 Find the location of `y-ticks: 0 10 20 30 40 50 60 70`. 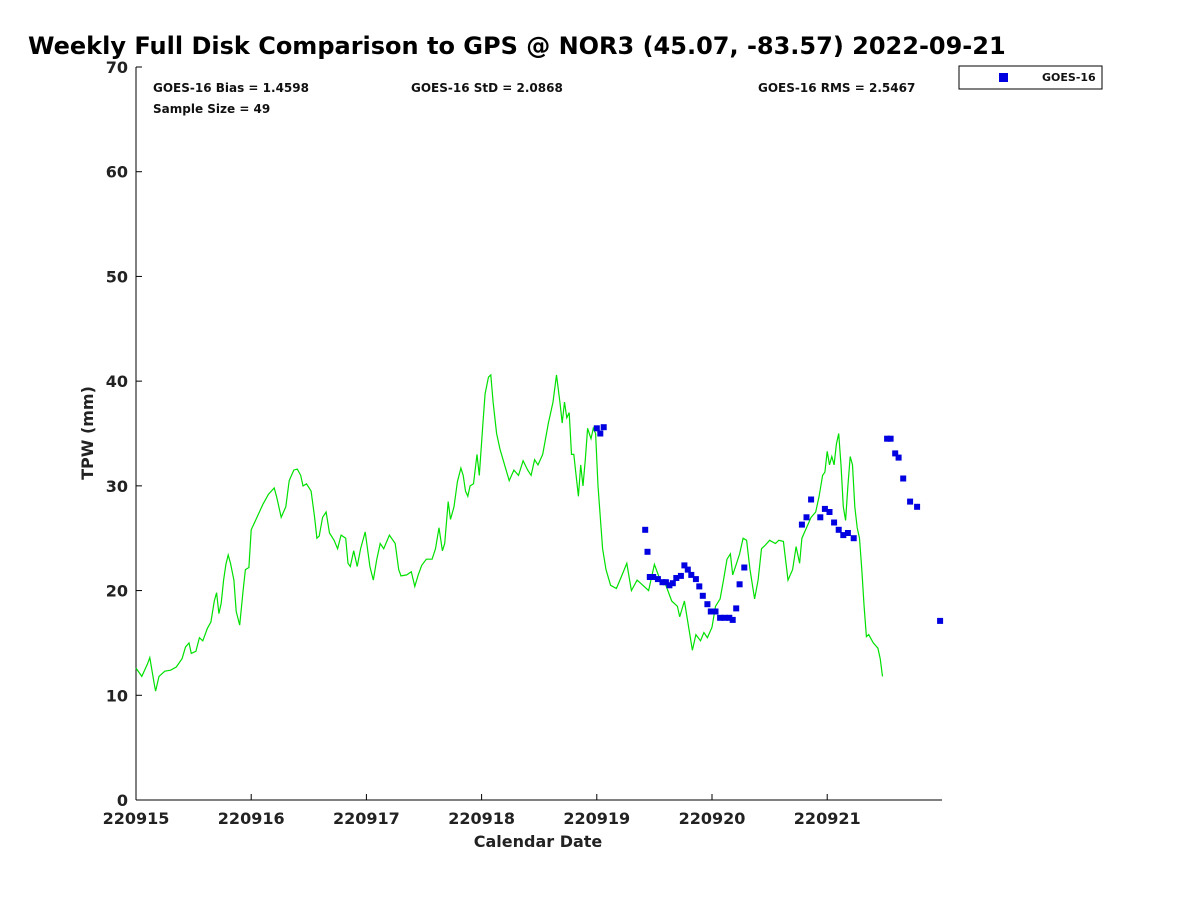

y-ticks: 0 10 20 30 40 50 60 70 is located at coordinates (124, 434).